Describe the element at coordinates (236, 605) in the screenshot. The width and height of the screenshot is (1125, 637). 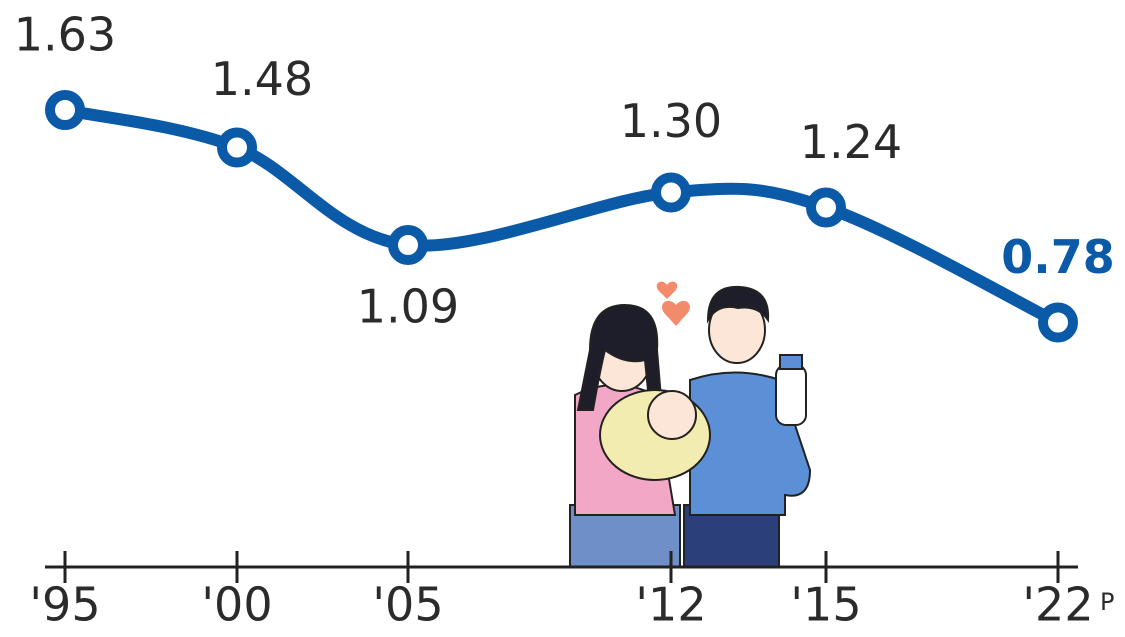
I see `x-tick-label: '00` at that location.